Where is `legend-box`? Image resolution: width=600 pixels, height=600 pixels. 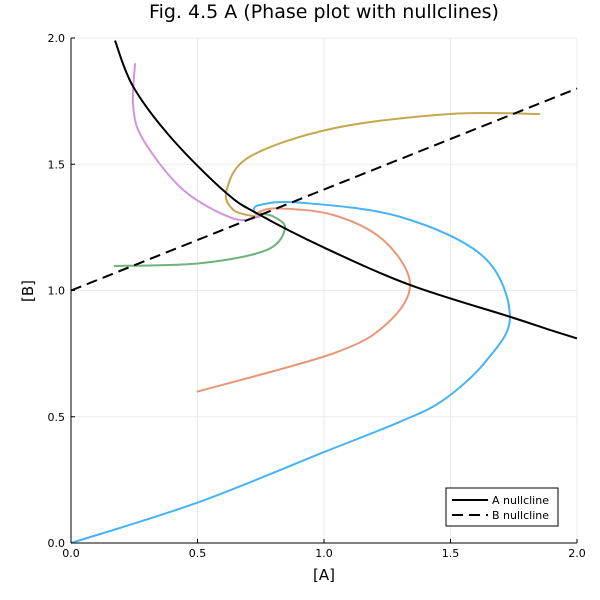
legend-box is located at coordinates (502, 507).